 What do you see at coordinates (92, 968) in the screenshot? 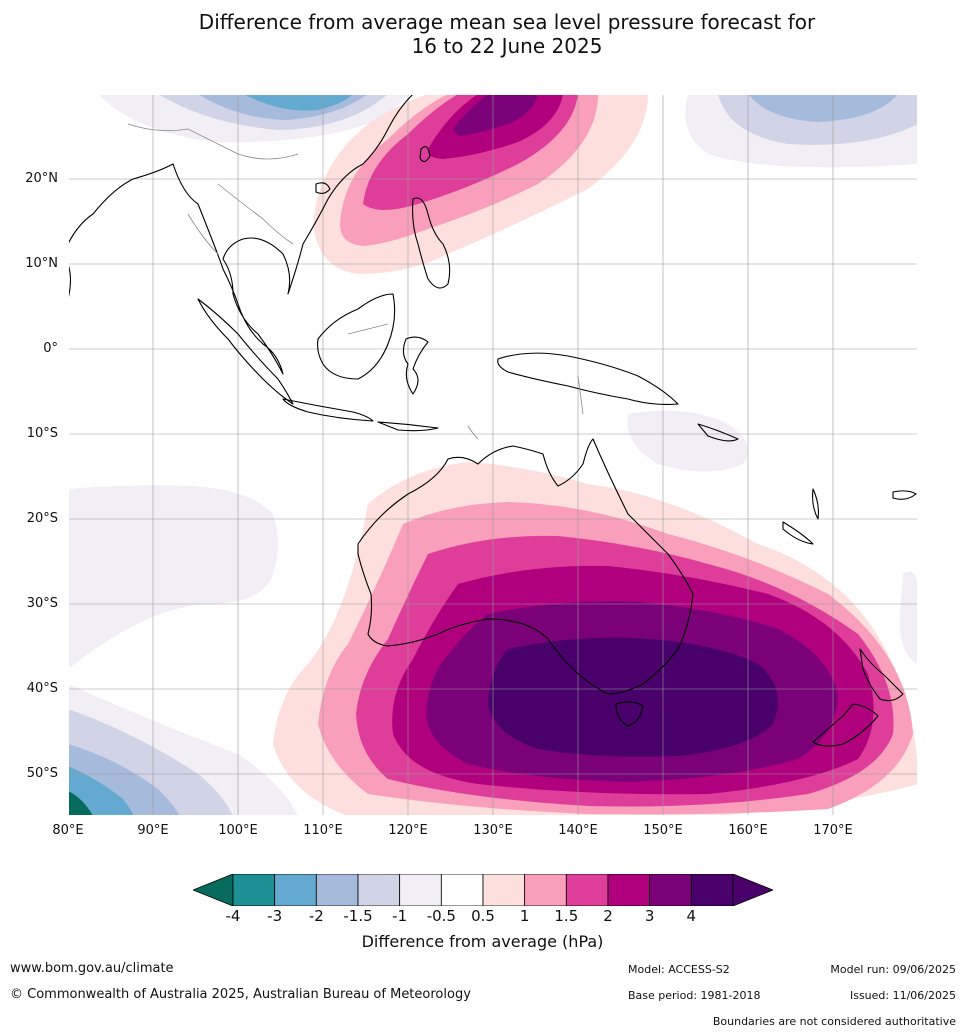
I see `website-link: www.bom.gov.au/climate` at bounding box center [92, 968].